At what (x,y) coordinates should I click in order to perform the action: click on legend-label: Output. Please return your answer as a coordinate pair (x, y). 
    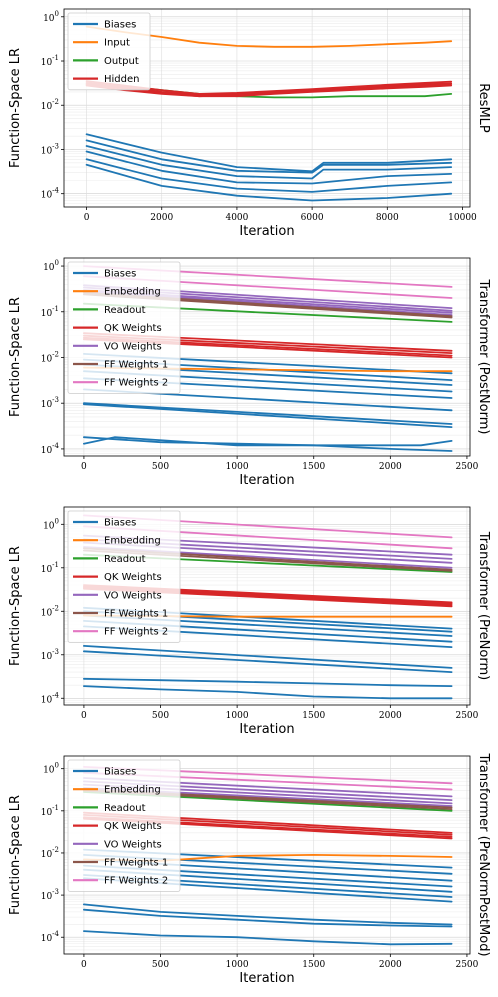
    Looking at the image, I should click on (121, 61).